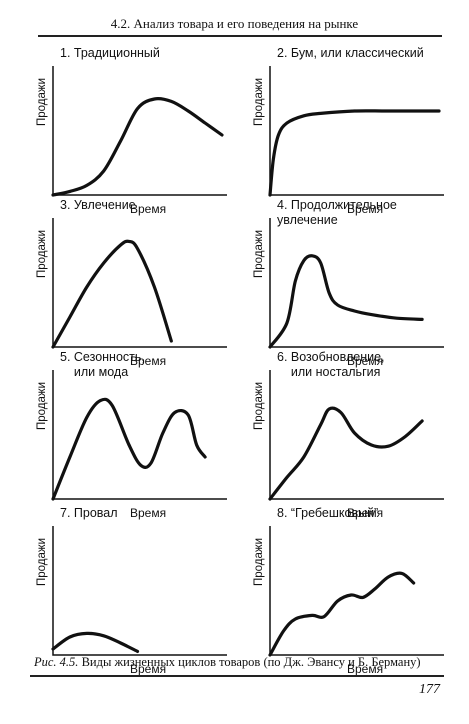 The width and height of the screenshot is (469, 724). Describe the element at coordinates (98, 205) in the screenshot. I see `chart-title: 3. Увлечение` at that location.